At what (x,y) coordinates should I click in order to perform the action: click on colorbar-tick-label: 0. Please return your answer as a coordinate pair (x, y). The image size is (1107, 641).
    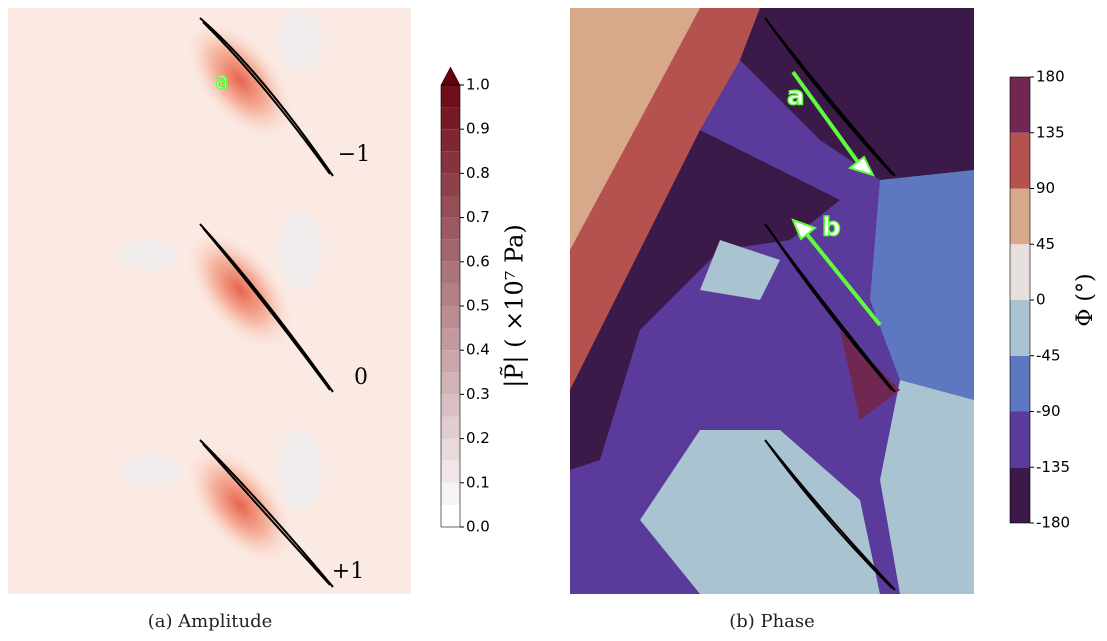
    Looking at the image, I should click on (1041, 300).